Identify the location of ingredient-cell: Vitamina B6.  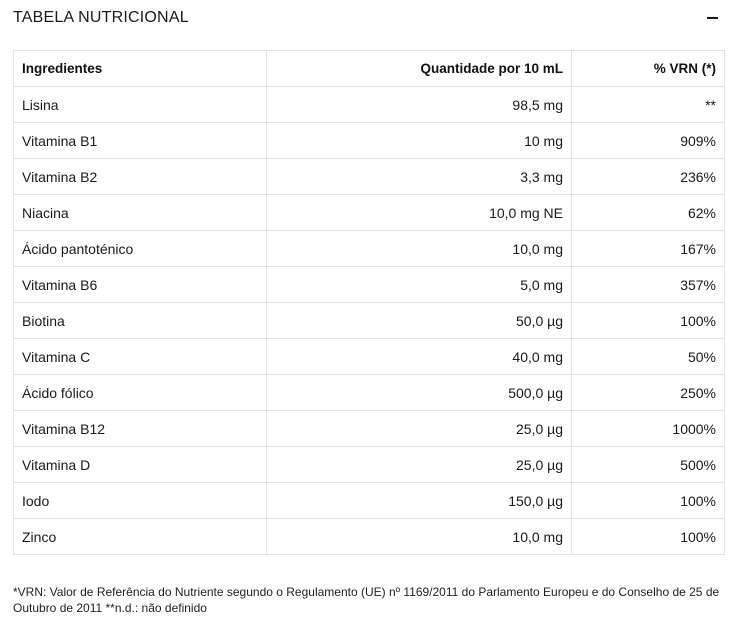
(140, 284).